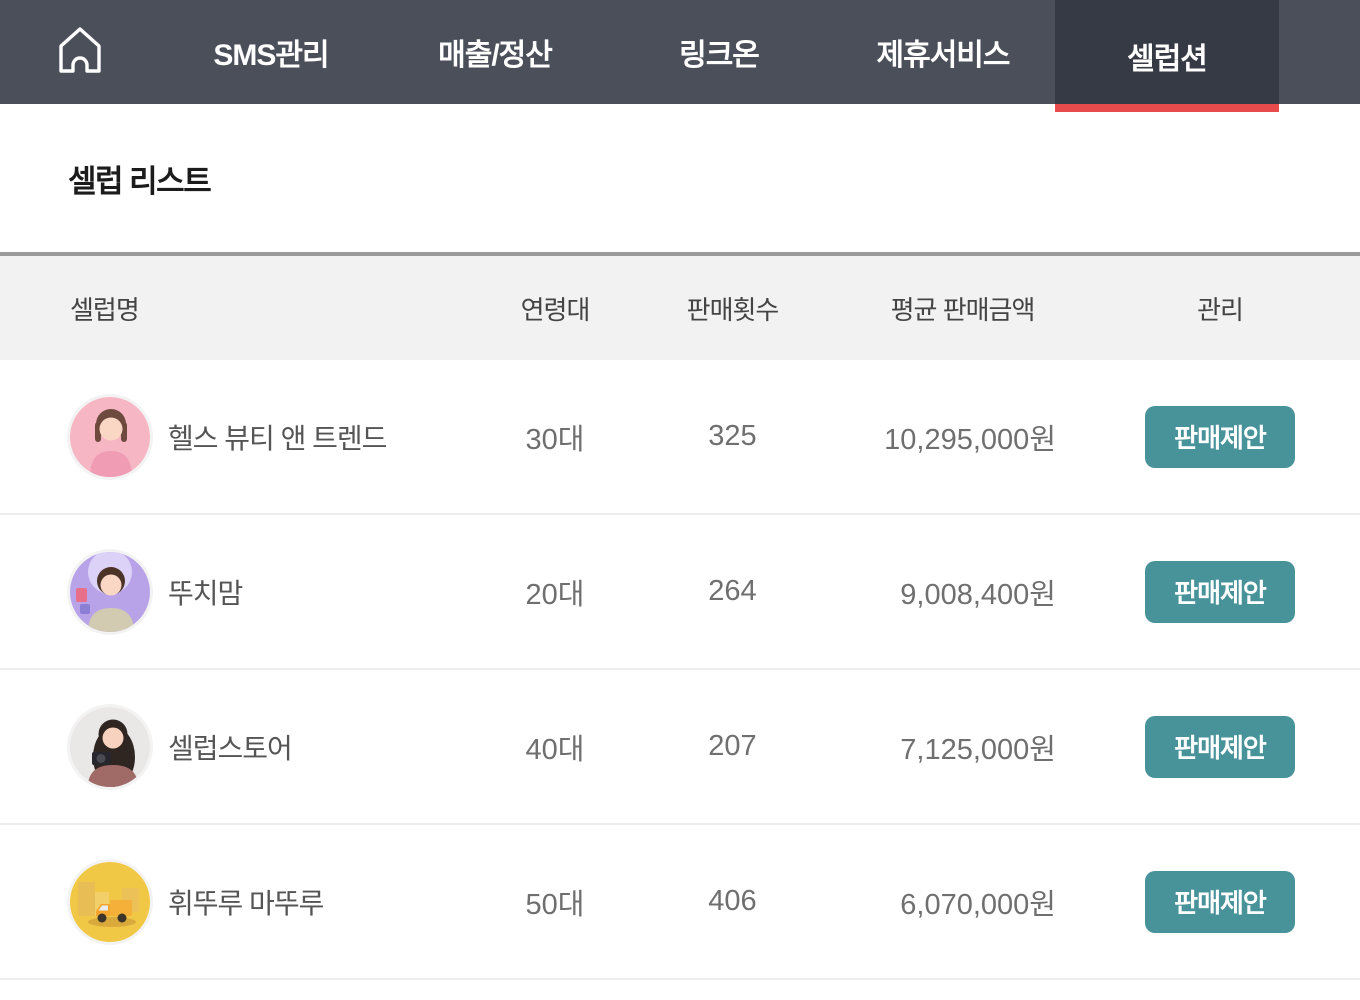 Image resolution: width=1360 pixels, height=1000 pixels. Describe the element at coordinates (110, 436) in the screenshot. I see `avatar-woman-pink-sweater` at that location.